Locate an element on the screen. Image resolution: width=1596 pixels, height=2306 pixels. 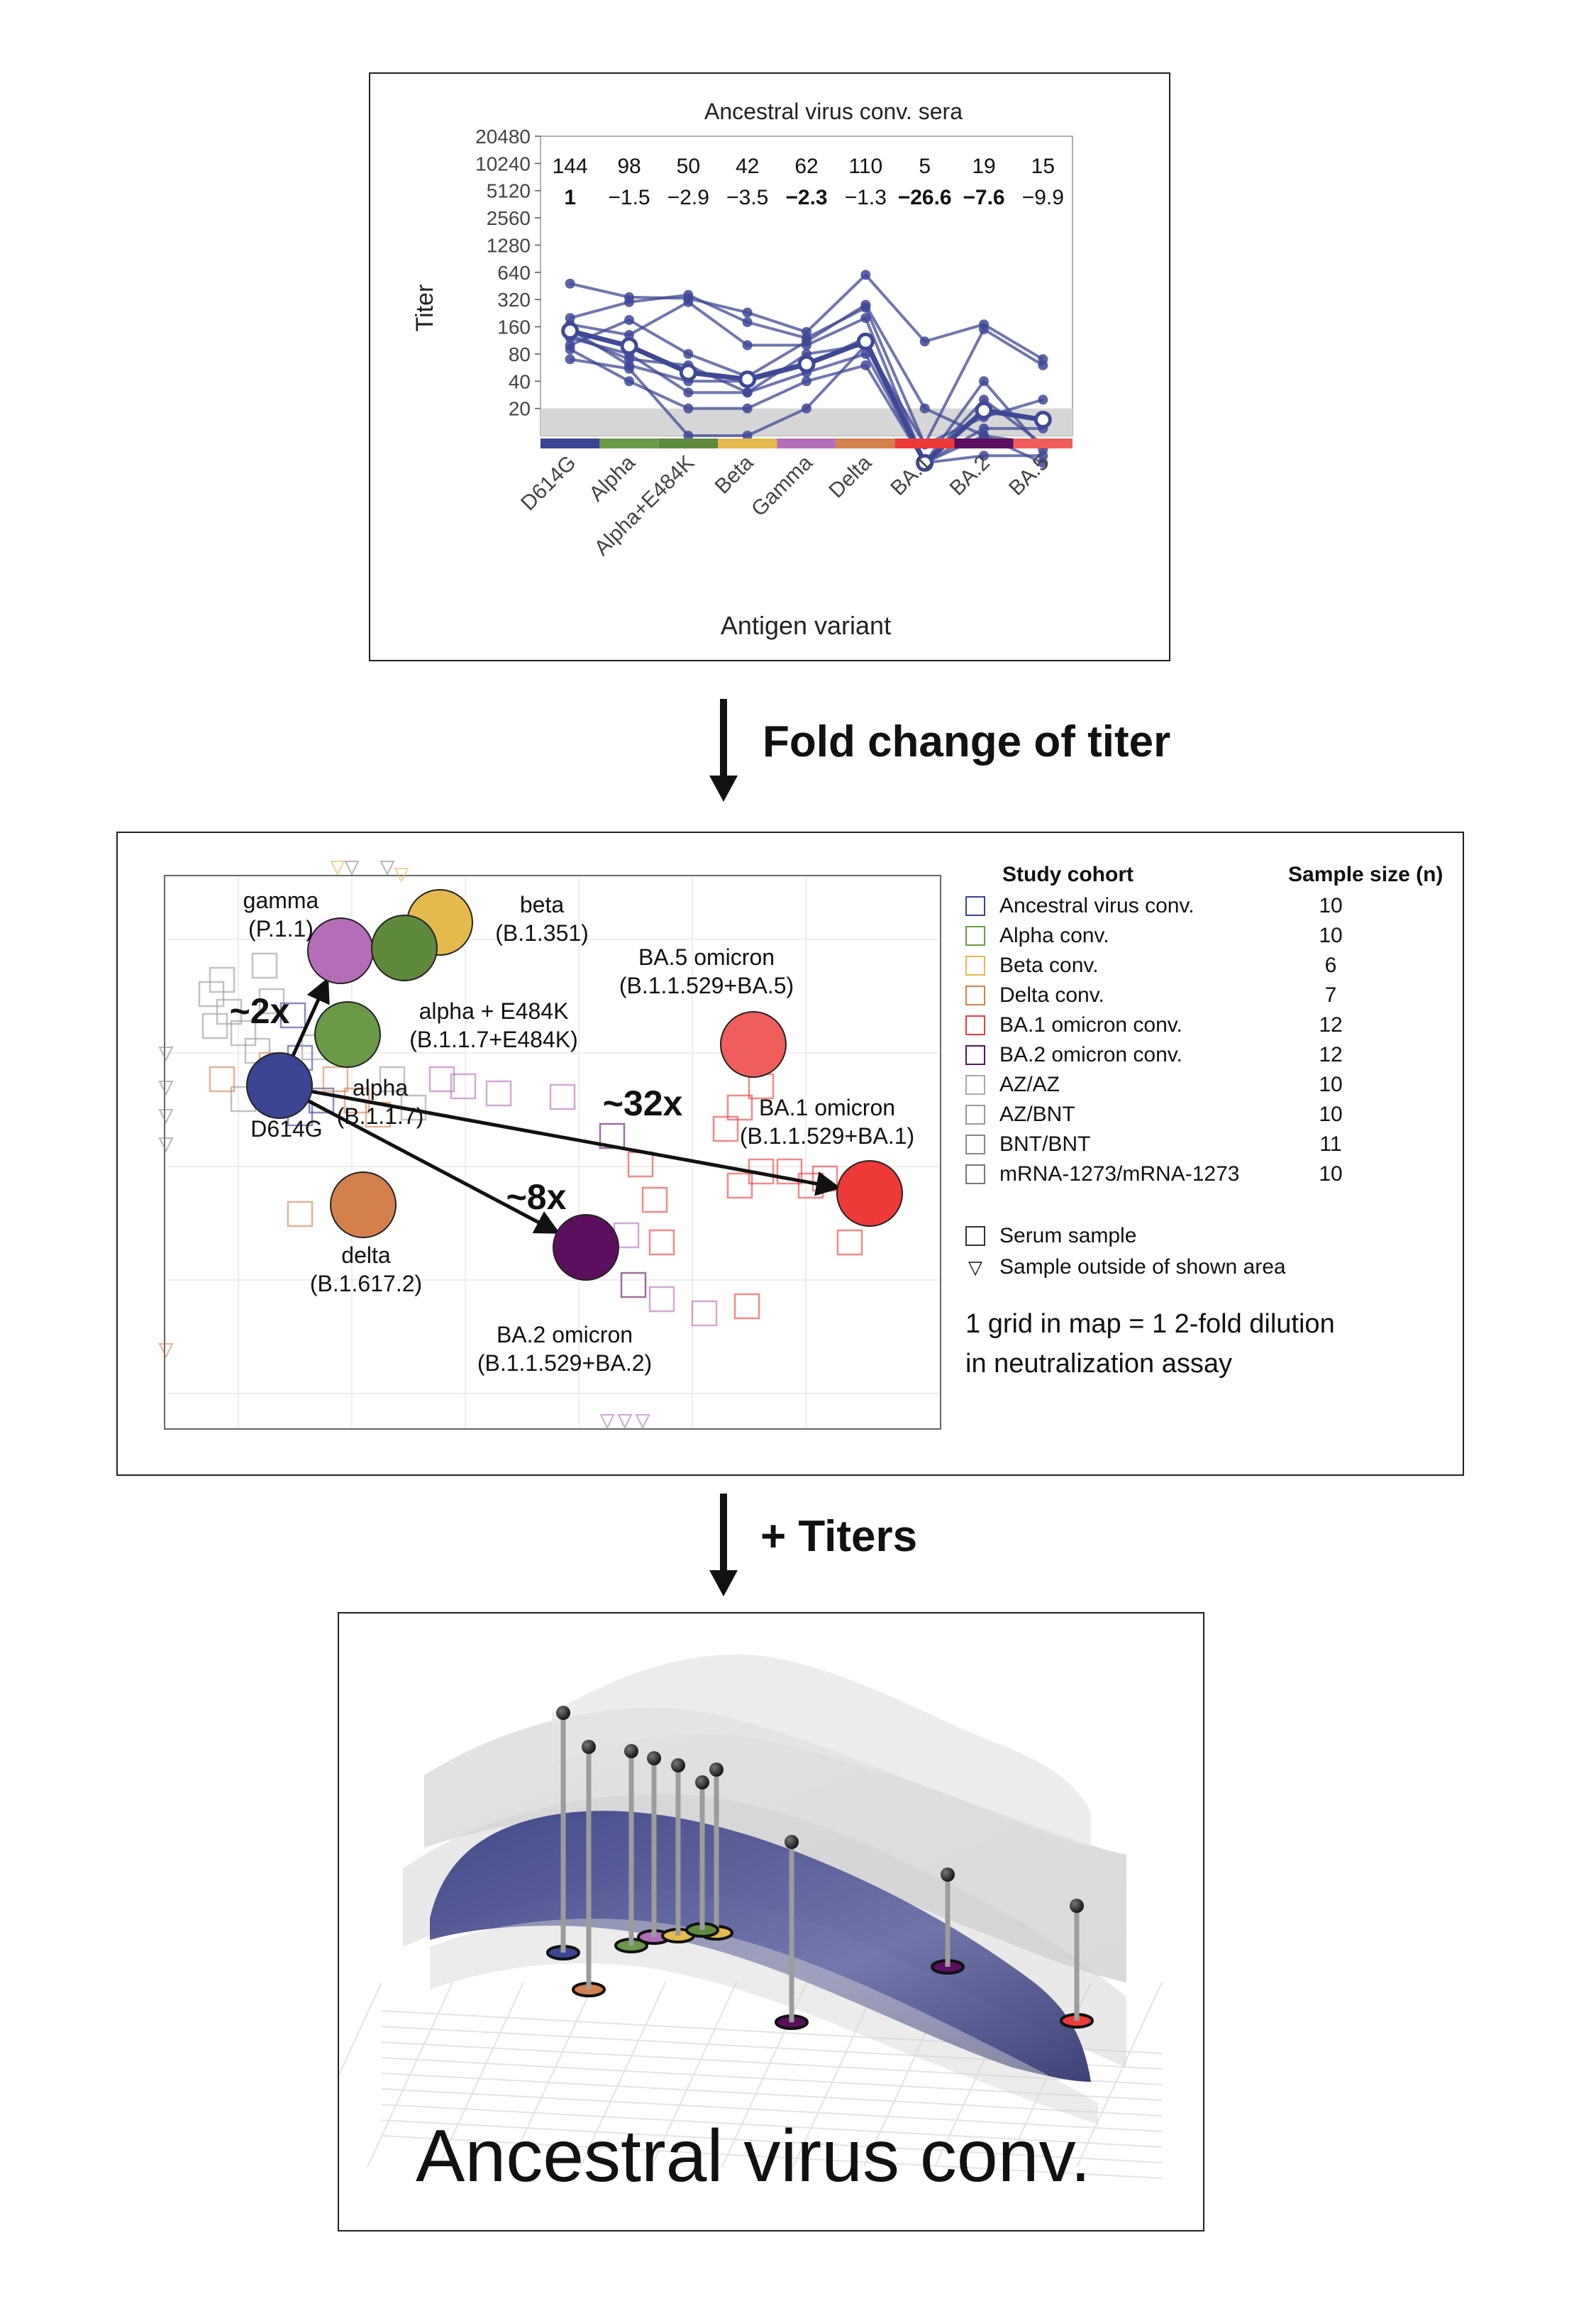
fold-arrow-alpha is located at coordinates (310, 1018).